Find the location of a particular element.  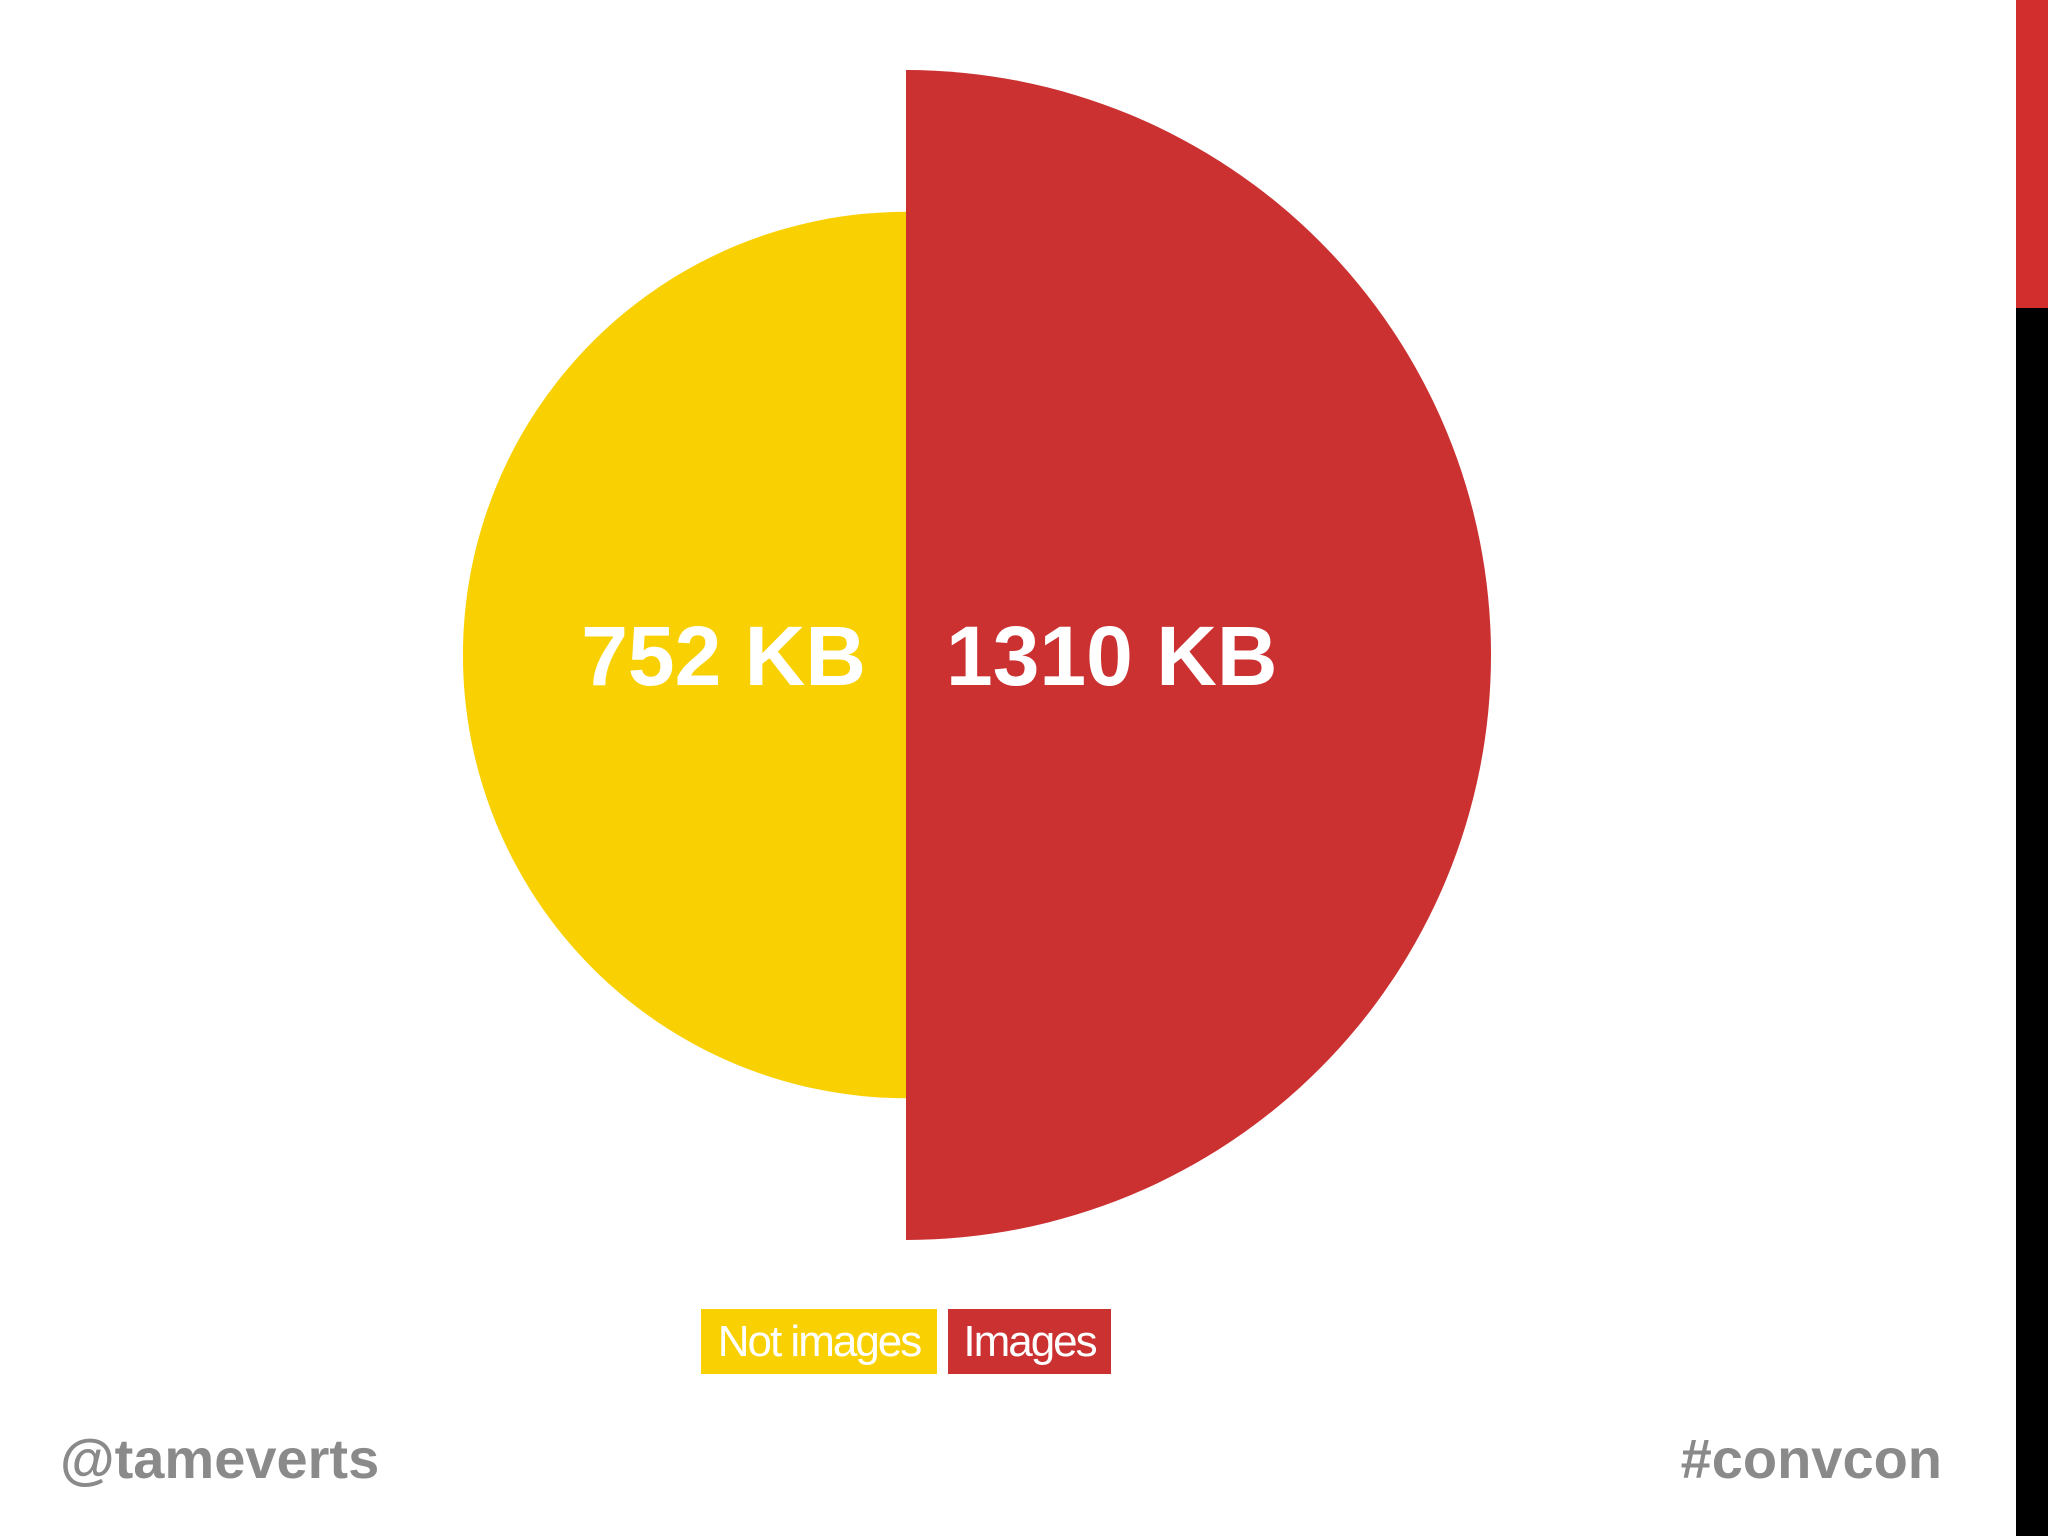

footer-twitter-handle: @tameverts is located at coordinates (220, 1458).